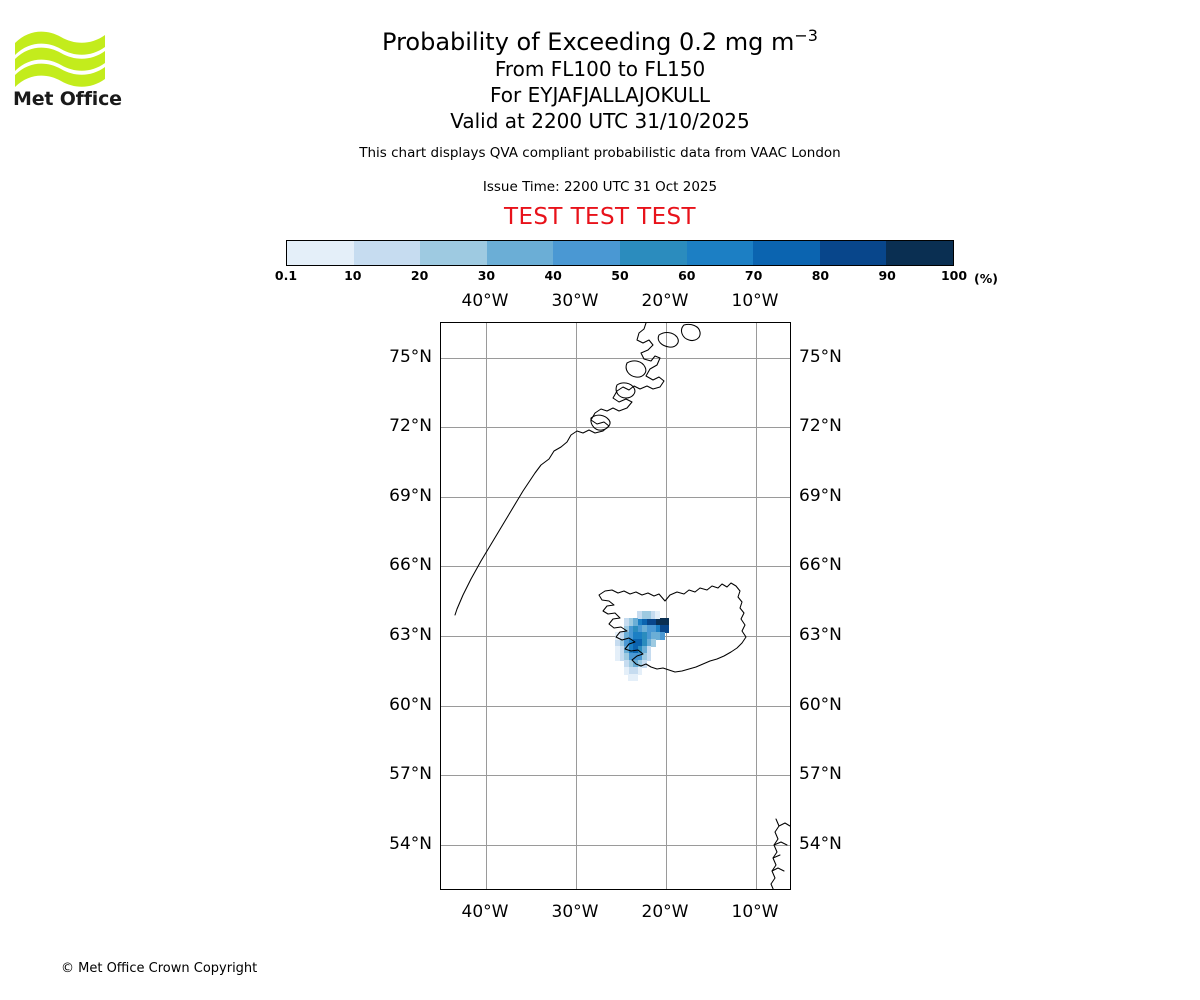  What do you see at coordinates (954, 275) in the screenshot?
I see `colorbar-tick-100: 100` at bounding box center [954, 275].